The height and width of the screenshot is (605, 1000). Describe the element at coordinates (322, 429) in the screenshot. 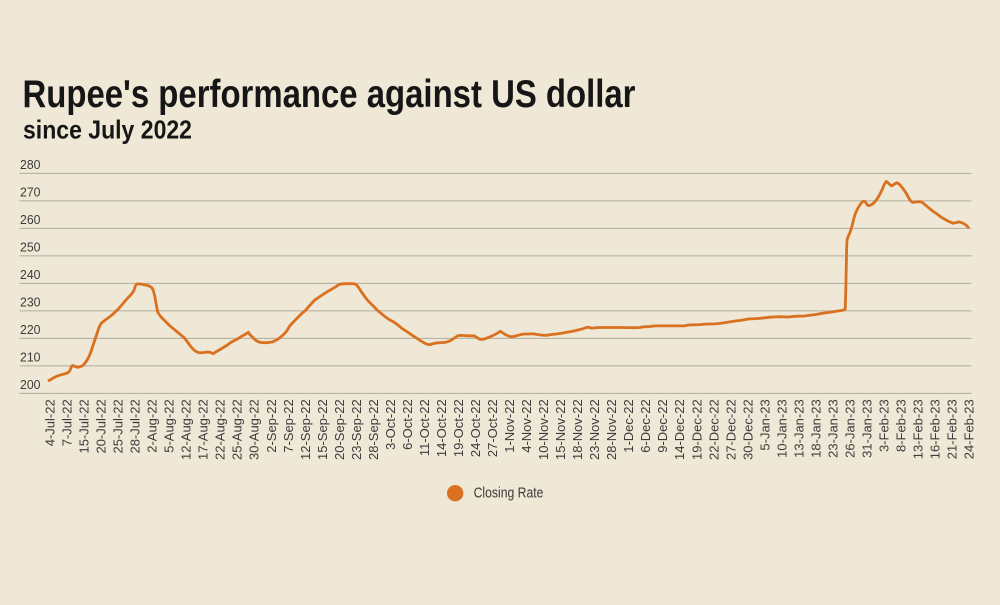

I see `svg-text: 15-Sep-22` at that location.